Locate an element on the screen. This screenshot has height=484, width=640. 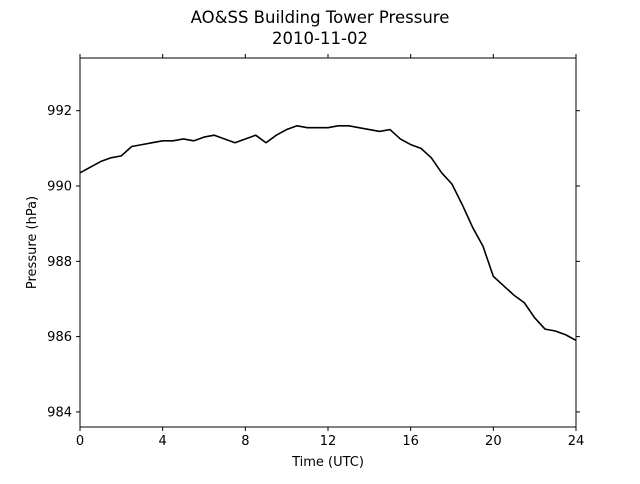
x-tick-label: 20 is located at coordinates (493, 441).